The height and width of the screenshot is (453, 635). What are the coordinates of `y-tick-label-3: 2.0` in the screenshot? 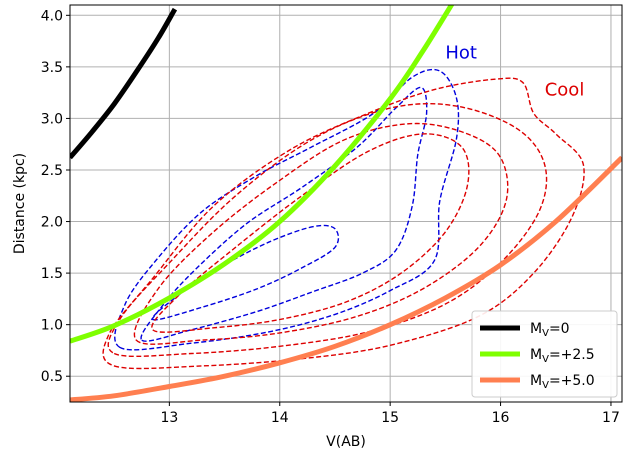 It's located at (52, 223).